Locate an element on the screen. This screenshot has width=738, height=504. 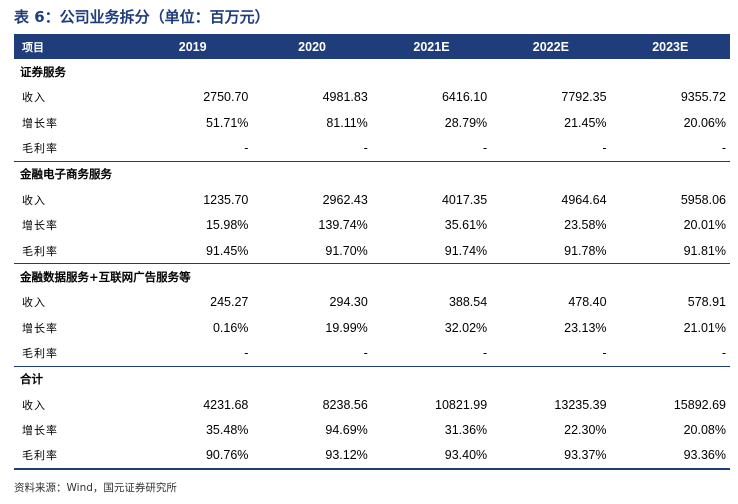
value-cell: 15892.69 is located at coordinates (699, 404).